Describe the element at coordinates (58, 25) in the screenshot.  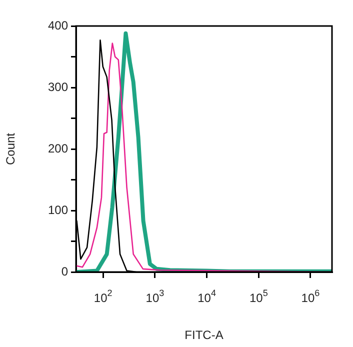
I see `y-tick-label: 400` at that location.